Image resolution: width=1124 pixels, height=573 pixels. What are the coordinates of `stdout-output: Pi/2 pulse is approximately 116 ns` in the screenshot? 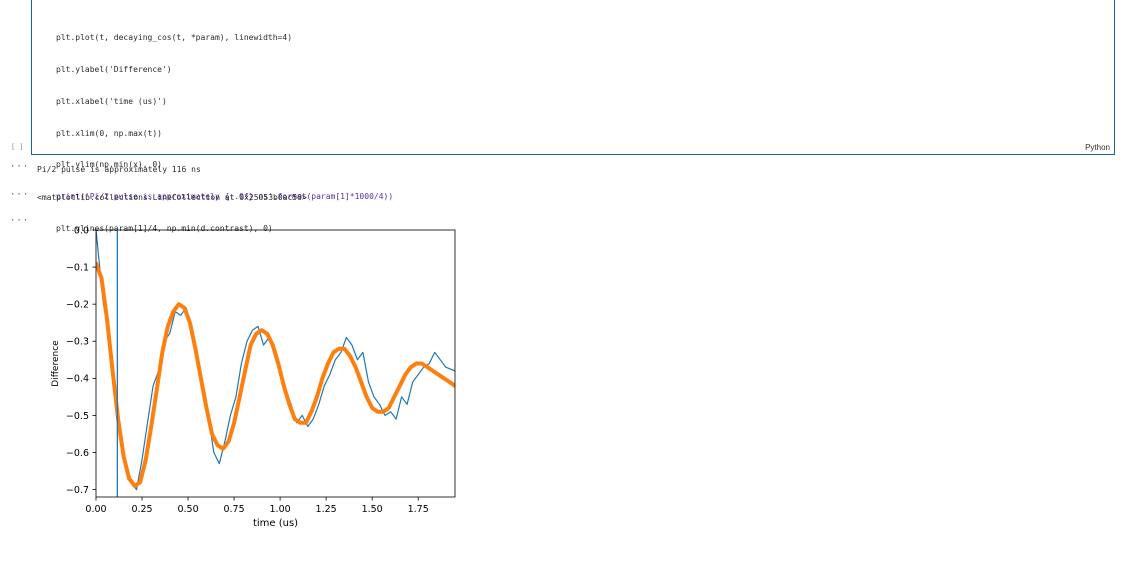 It's located at (119, 169).